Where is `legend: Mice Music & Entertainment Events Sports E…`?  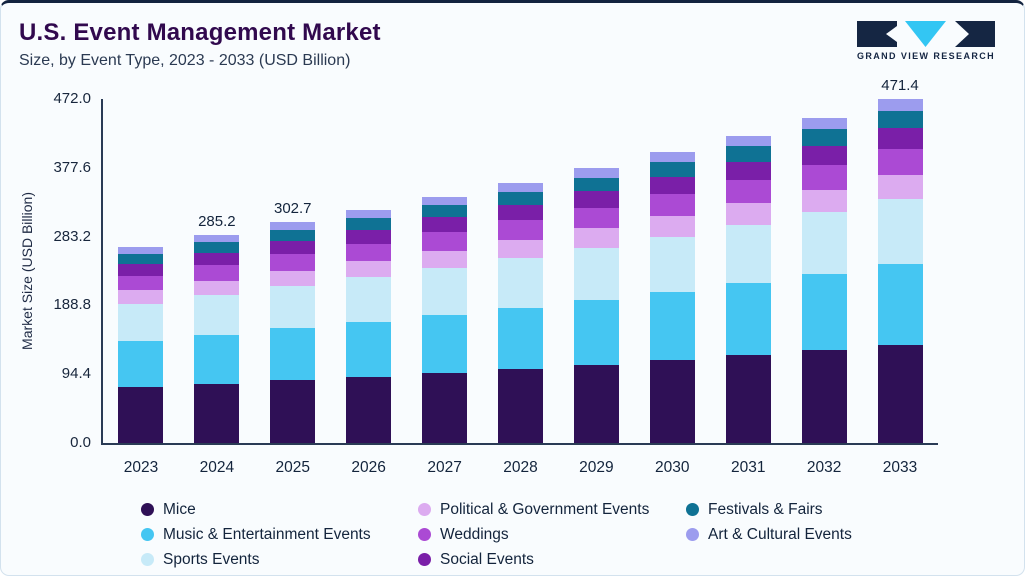
legend: Mice Music & Entertainment Events Sports E… is located at coordinates (582, 534).